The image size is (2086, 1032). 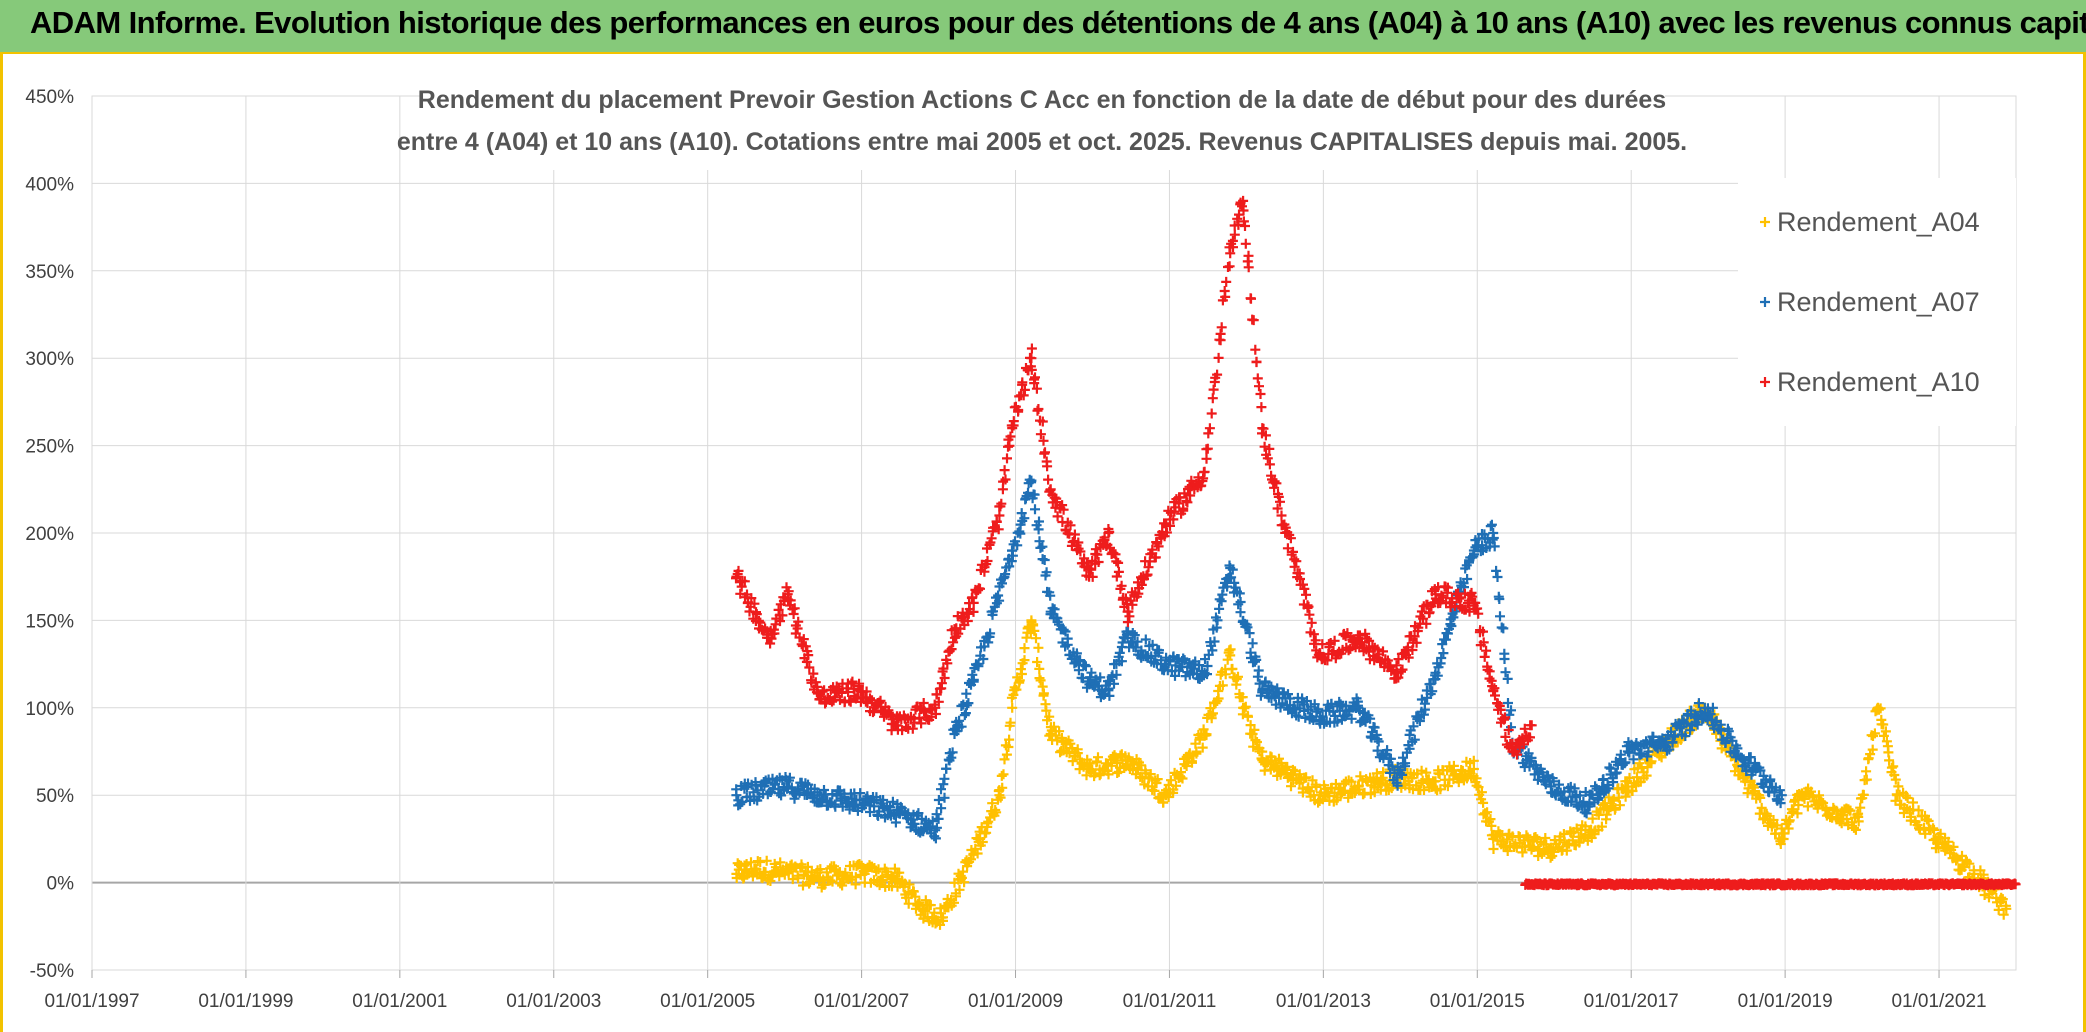 What do you see at coordinates (49, 184) in the screenshot?
I see `y-tick-label: 400%` at bounding box center [49, 184].